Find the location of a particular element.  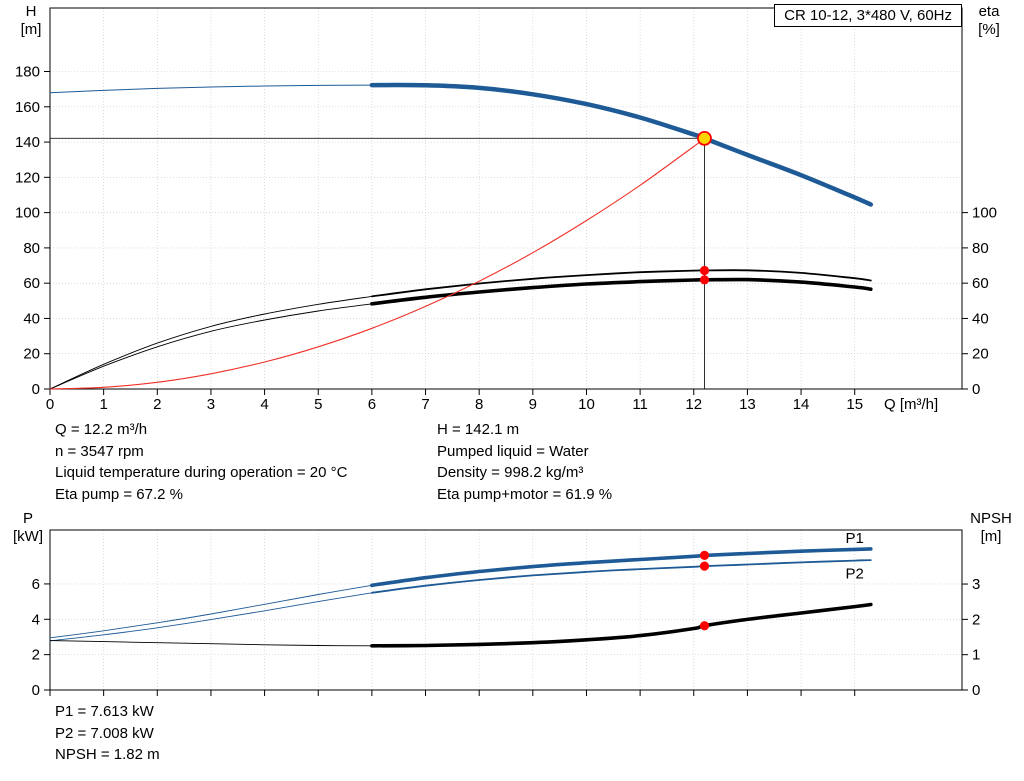

npsh-axis-title: NPSH [m] is located at coordinates (991, 528).